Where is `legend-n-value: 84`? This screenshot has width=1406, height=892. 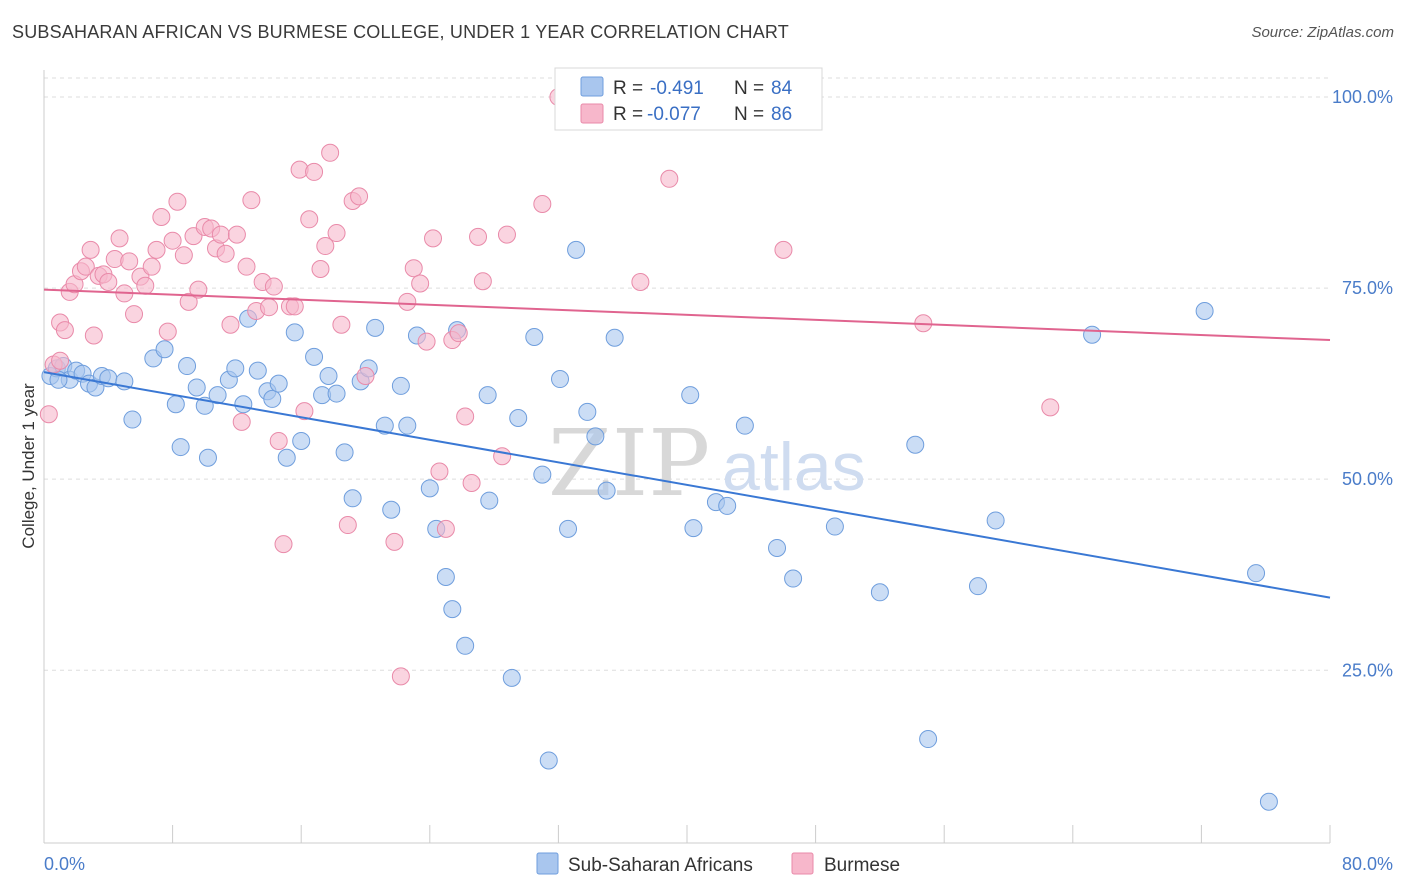
legend-n-value: 84 is located at coordinates (782, 88).